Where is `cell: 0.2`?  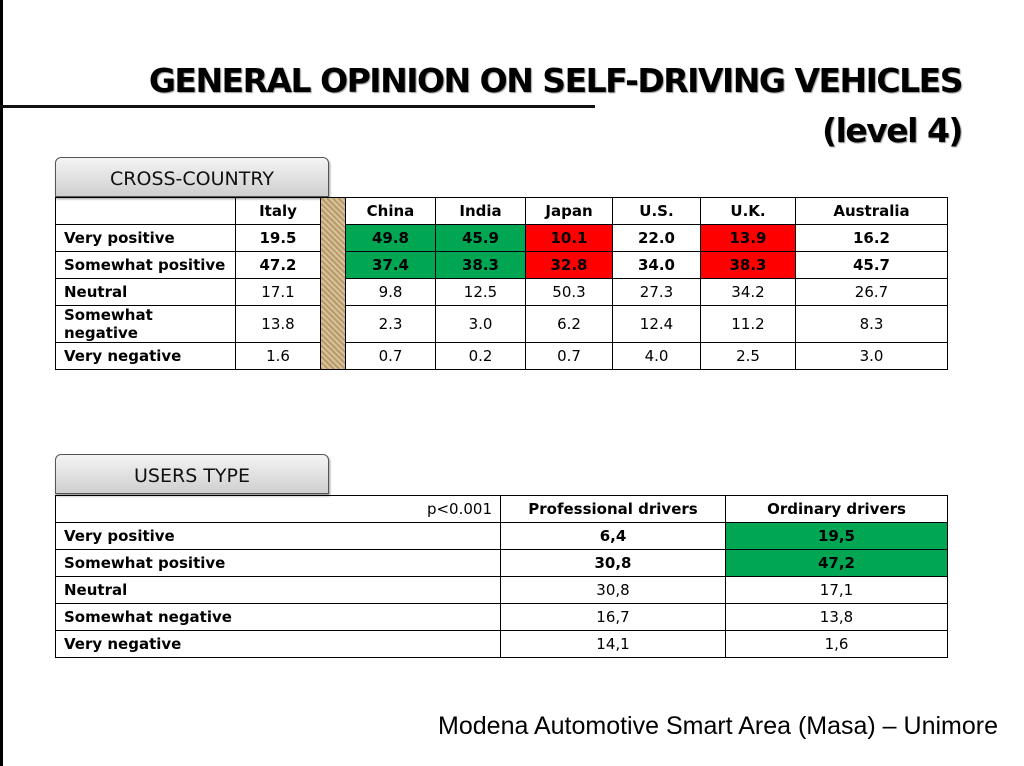 cell: 0.2 is located at coordinates (480, 356).